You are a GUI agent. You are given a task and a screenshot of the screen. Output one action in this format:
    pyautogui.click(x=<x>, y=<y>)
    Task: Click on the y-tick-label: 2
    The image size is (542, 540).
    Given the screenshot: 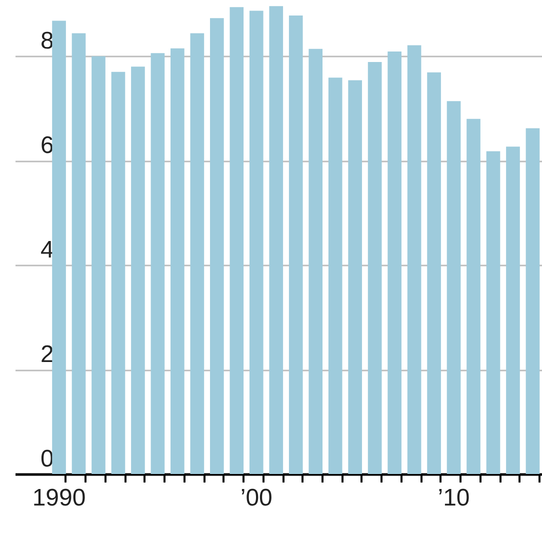 What is the action you would take?
    pyautogui.click(x=47, y=354)
    